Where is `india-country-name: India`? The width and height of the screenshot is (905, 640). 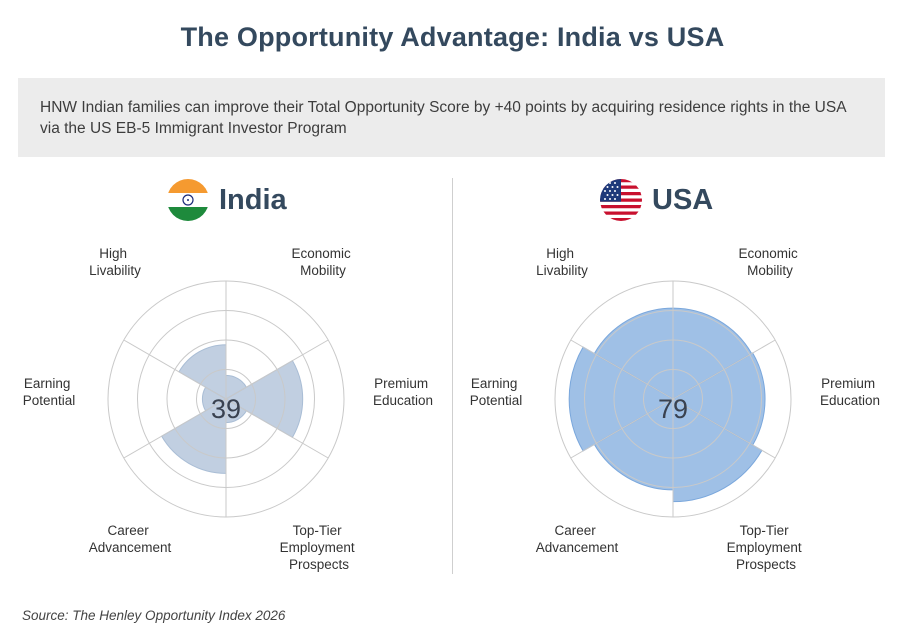 india-country-name: India is located at coordinates (253, 199).